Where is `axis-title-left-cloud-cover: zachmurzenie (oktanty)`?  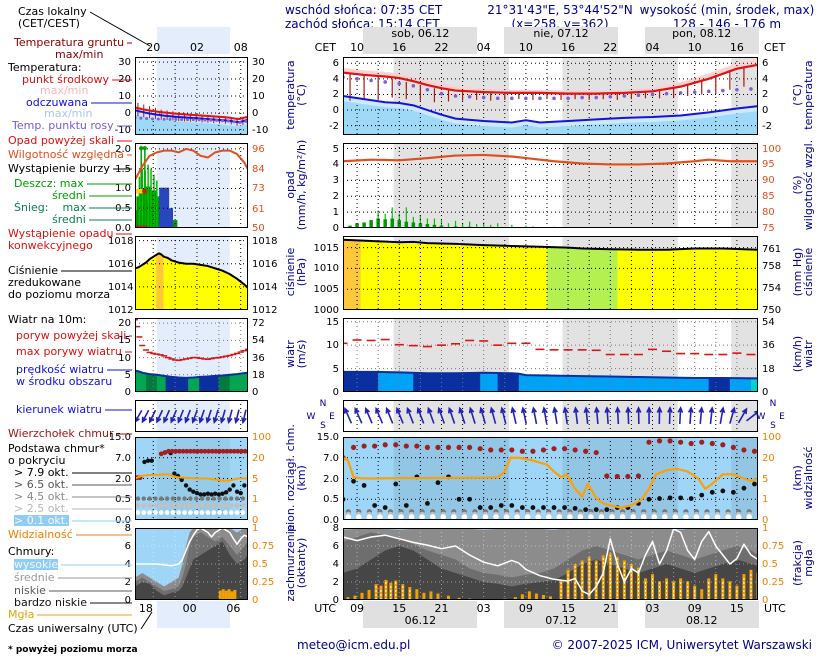
axis-title-left-cloud-cover: zachmurzenie (oktanty) is located at coordinates (296, 563).